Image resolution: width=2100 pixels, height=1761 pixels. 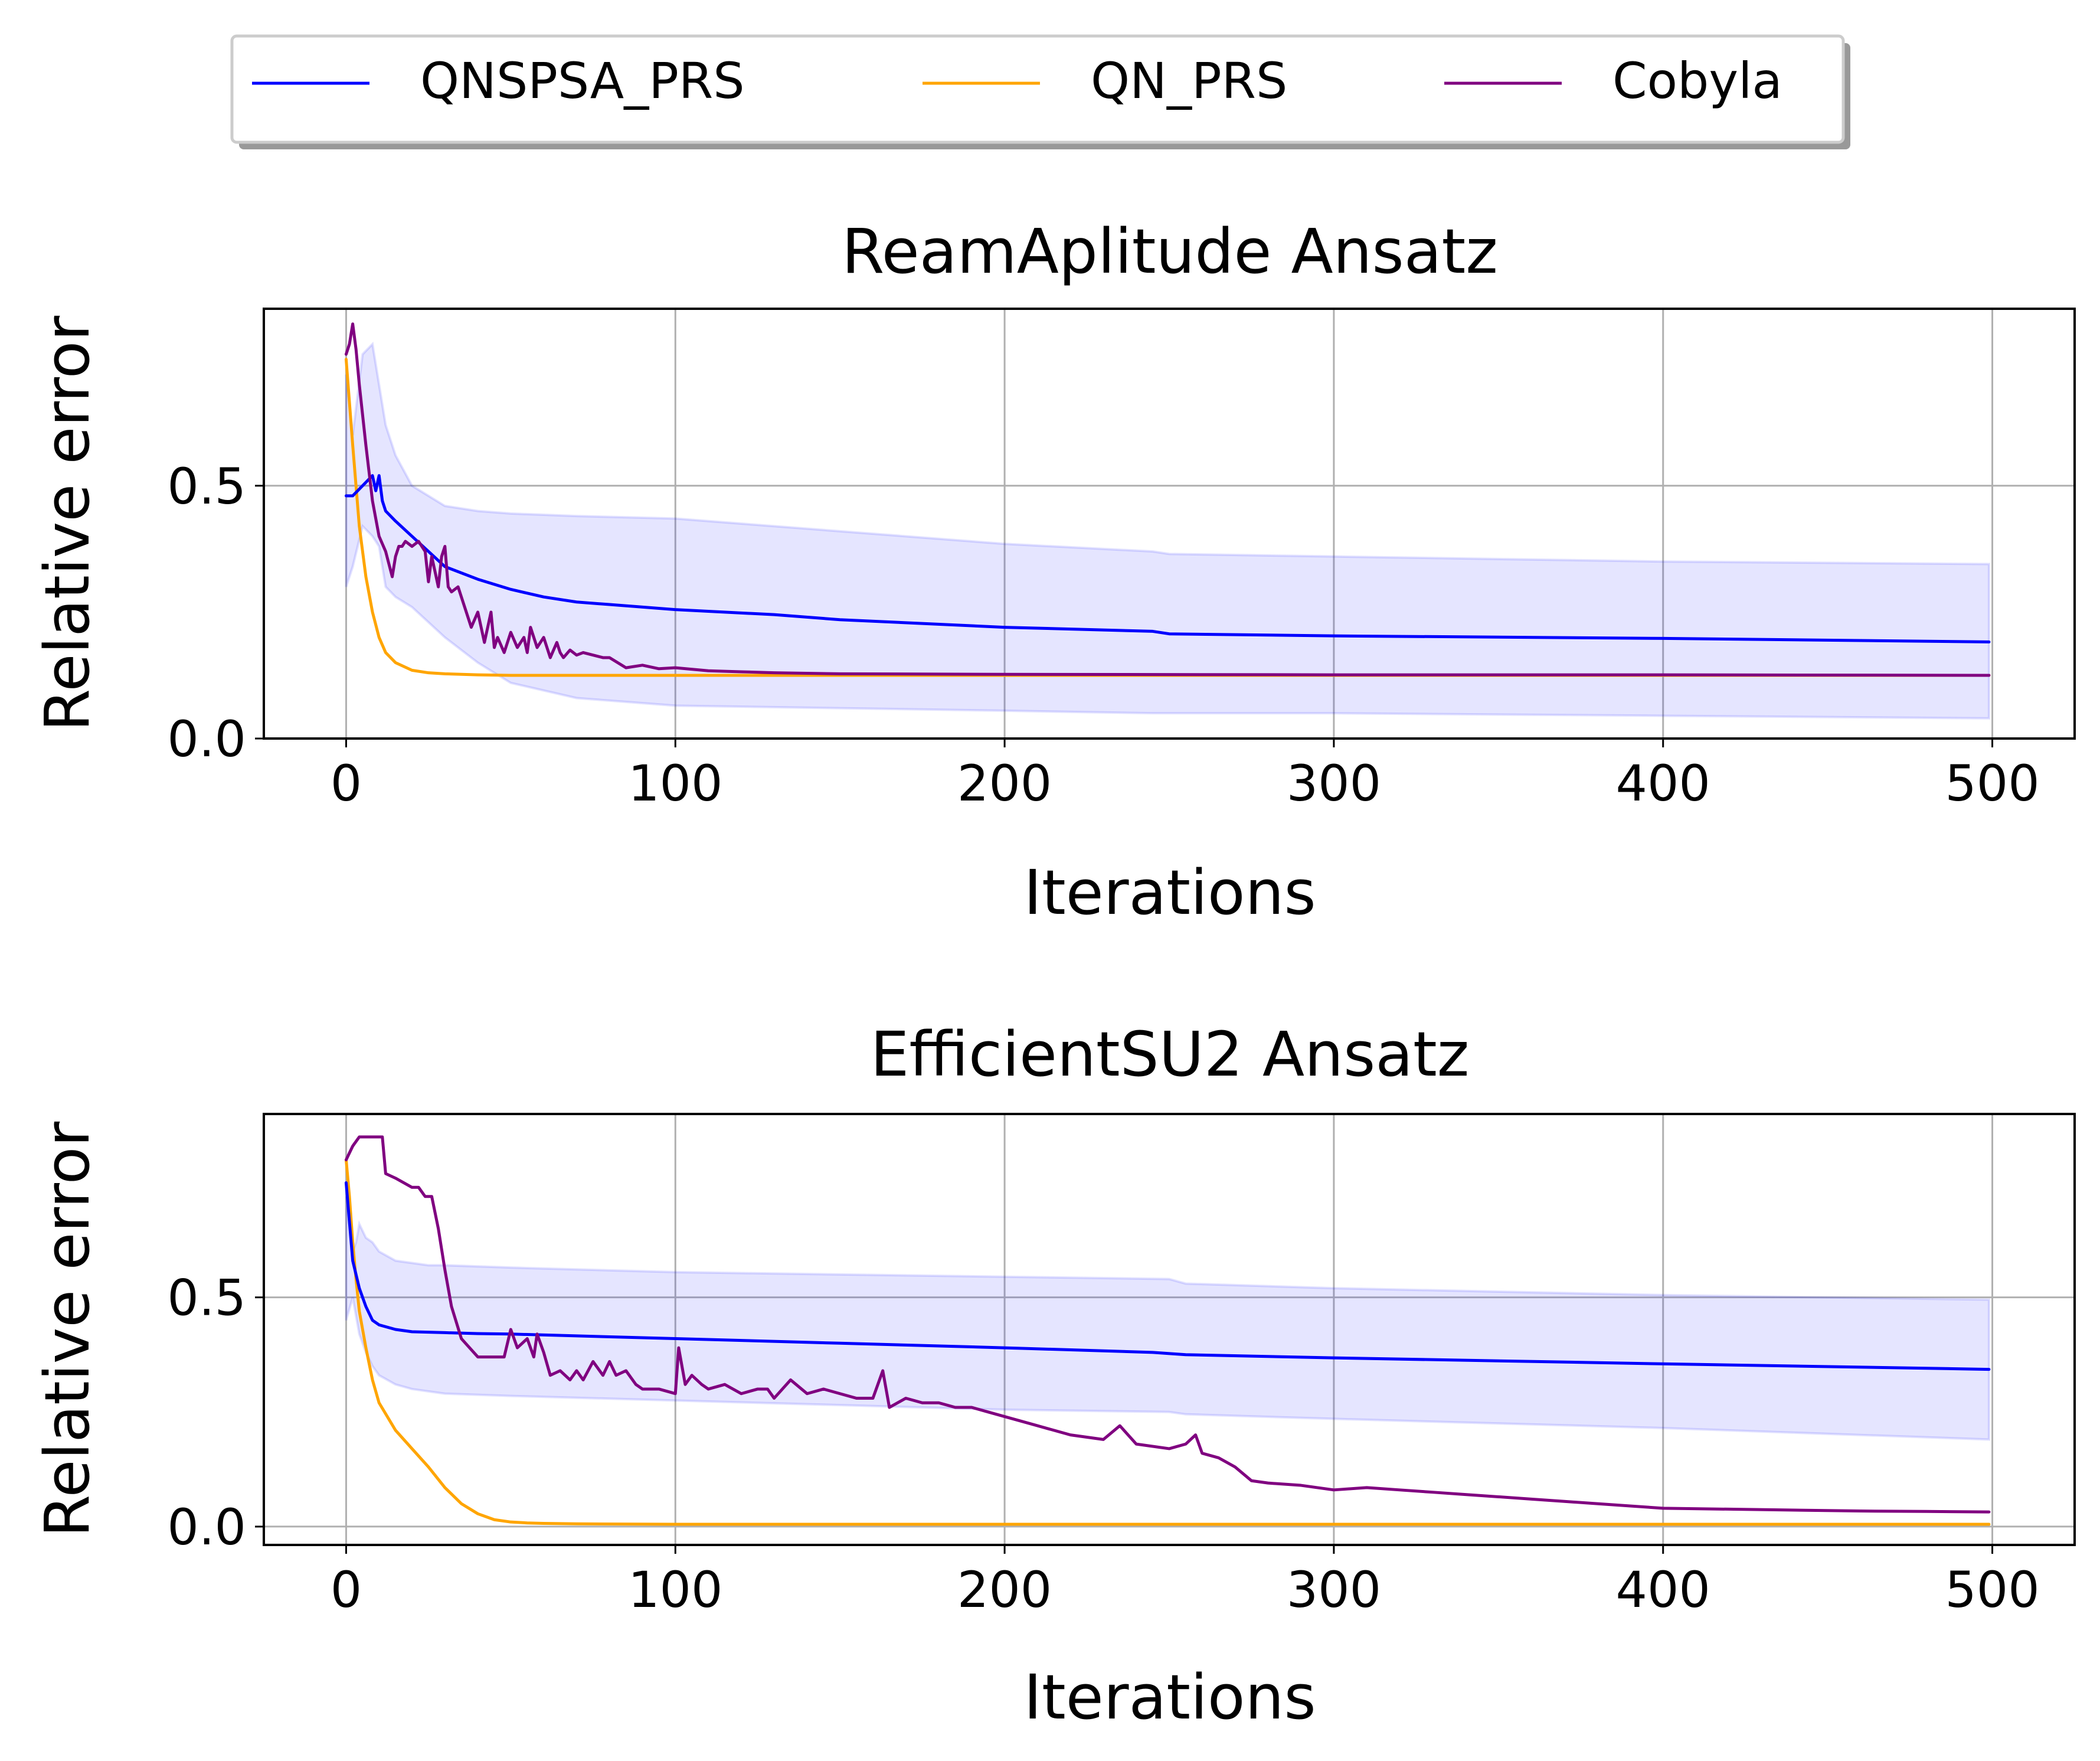 What do you see at coordinates (1189, 81) in the screenshot?
I see `legend-label-qn-prs: QN_PRS` at bounding box center [1189, 81].